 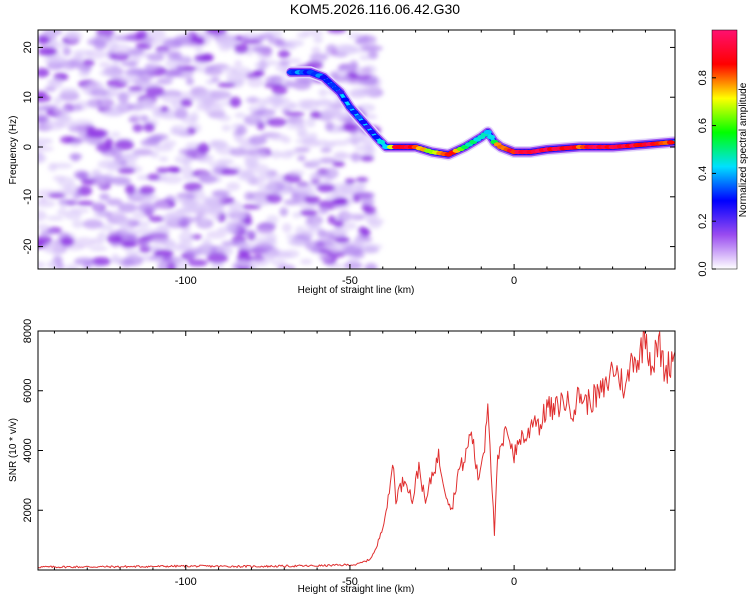 What do you see at coordinates (13, 150) in the screenshot?
I see `spectrogram-y-axis-title: Frequency (Hz)` at bounding box center [13, 150].